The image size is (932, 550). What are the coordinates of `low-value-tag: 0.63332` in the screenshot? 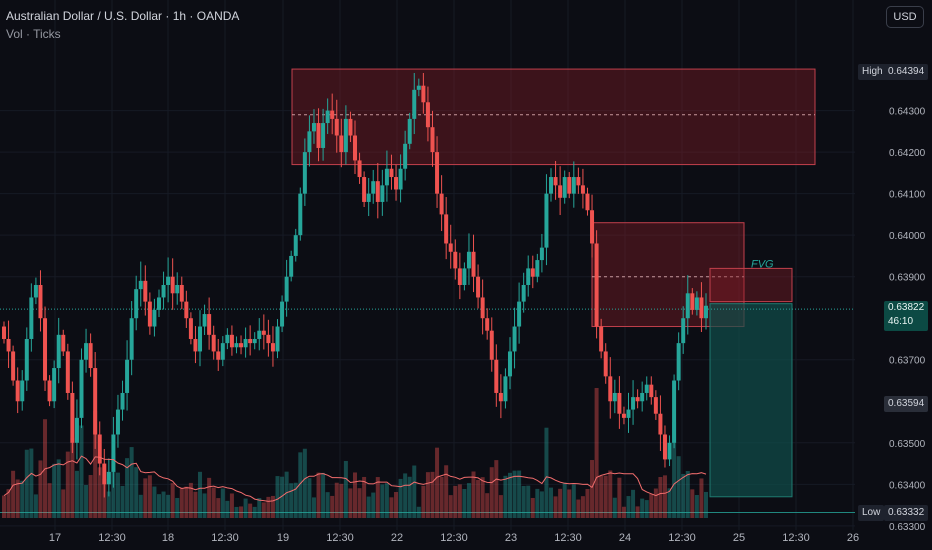 It's located at (906, 512).